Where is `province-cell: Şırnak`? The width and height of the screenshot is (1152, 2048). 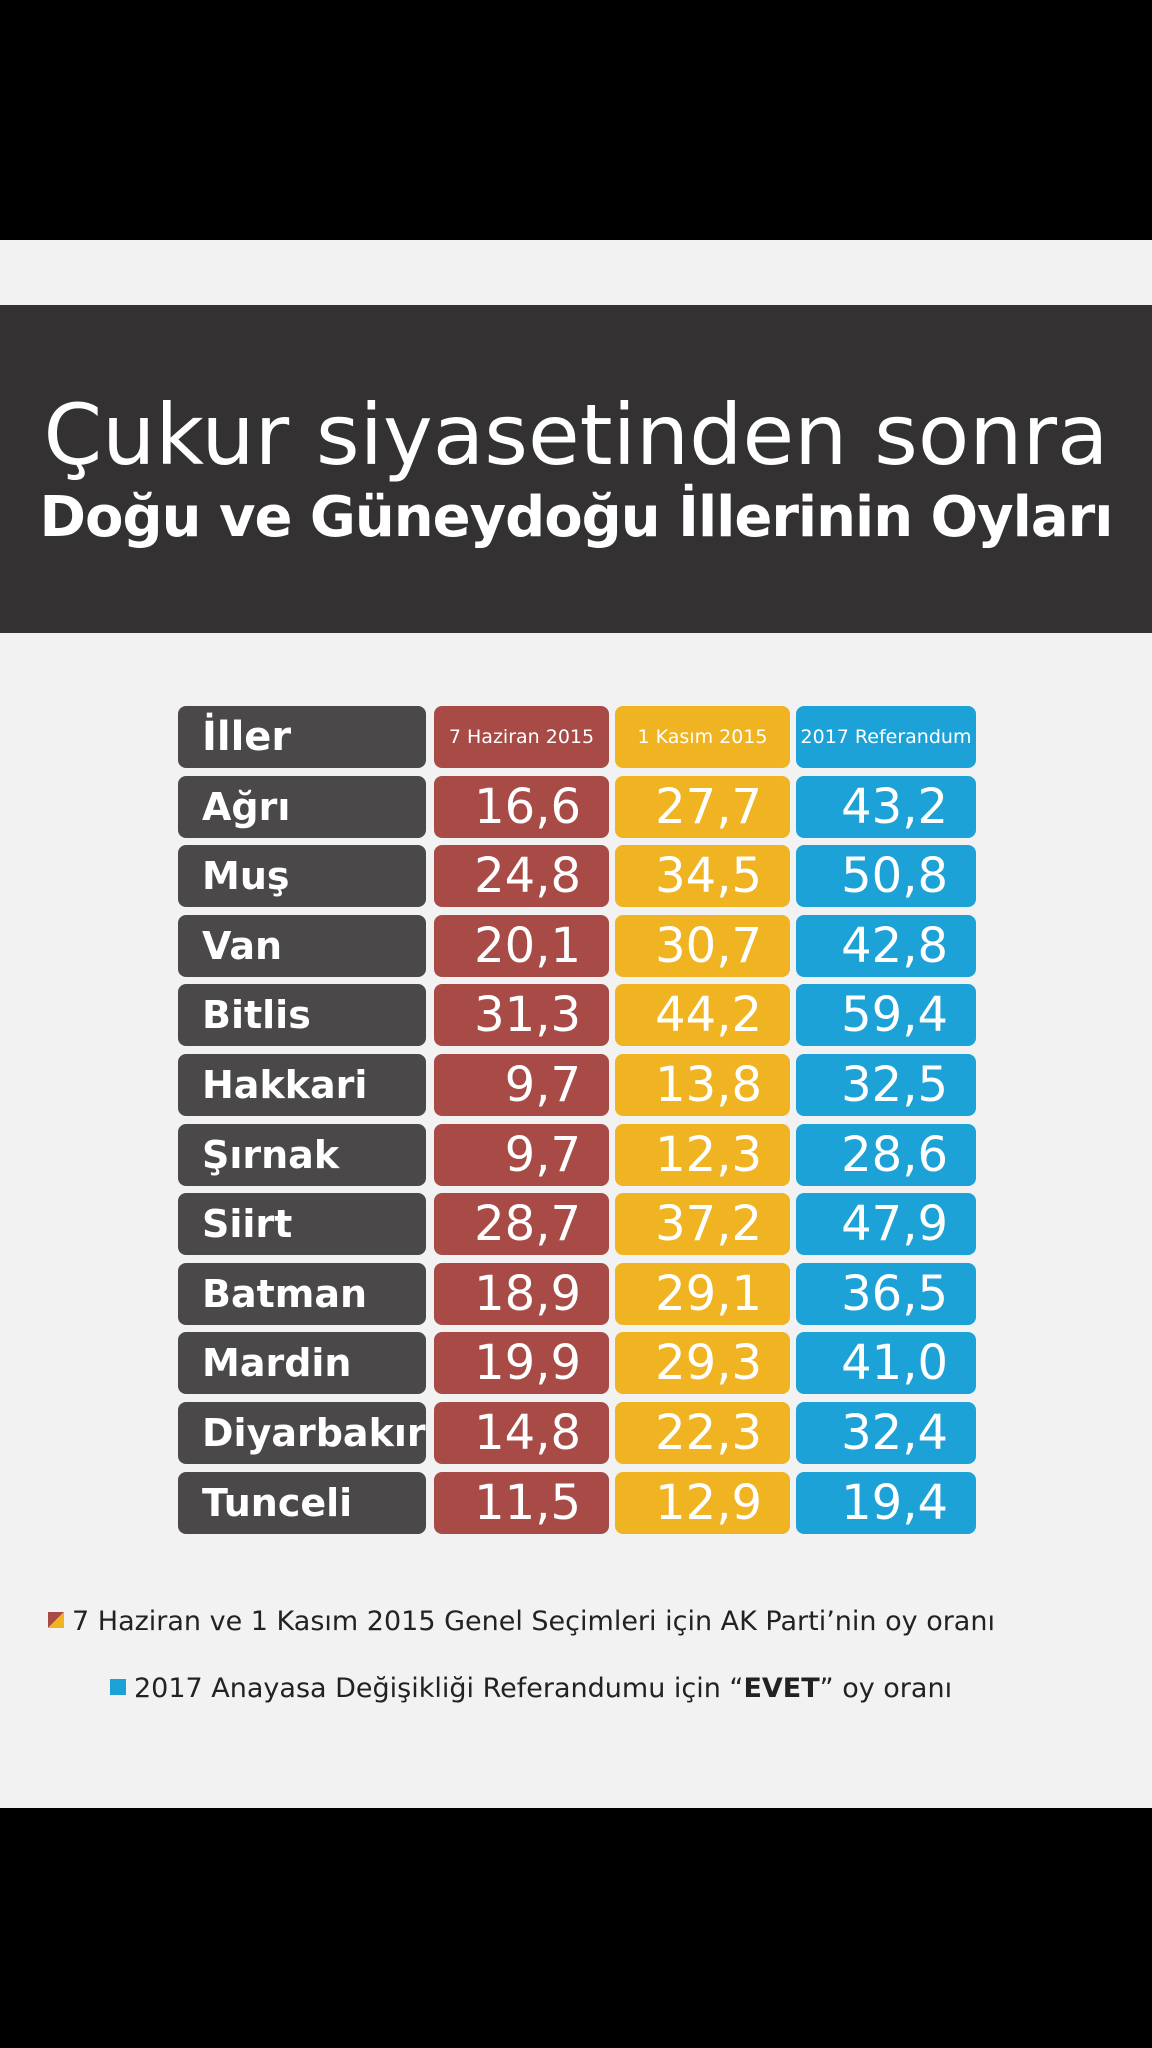
province-cell: Şırnak is located at coordinates (302, 1154).